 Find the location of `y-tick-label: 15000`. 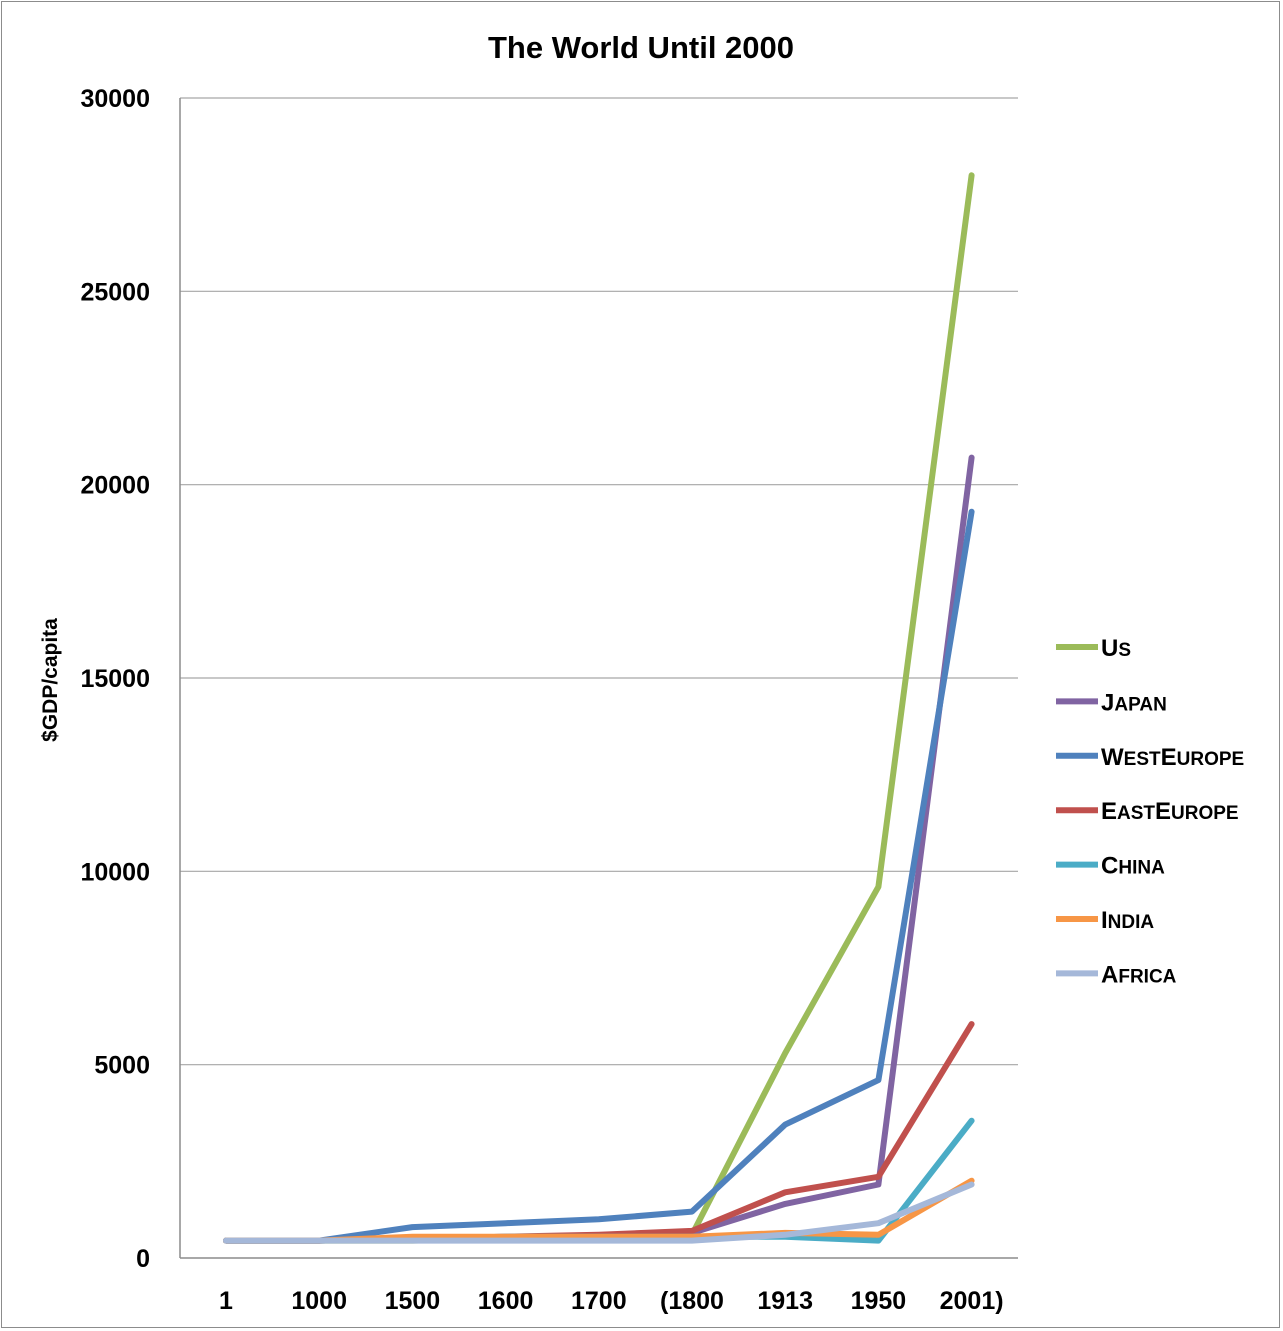

y-tick-label: 15000 is located at coordinates (115, 679).